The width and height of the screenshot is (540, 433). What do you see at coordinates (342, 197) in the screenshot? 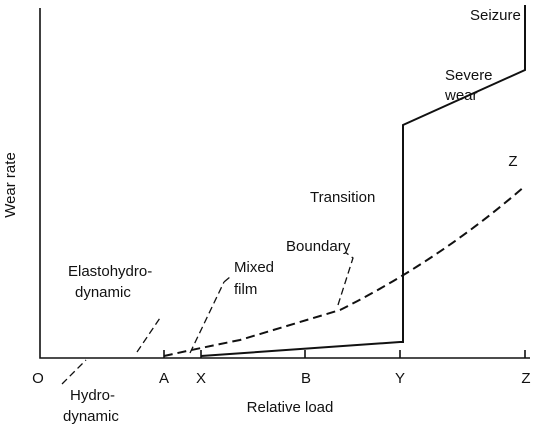
I see `region-label: Transition` at bounding box center [342, 197].